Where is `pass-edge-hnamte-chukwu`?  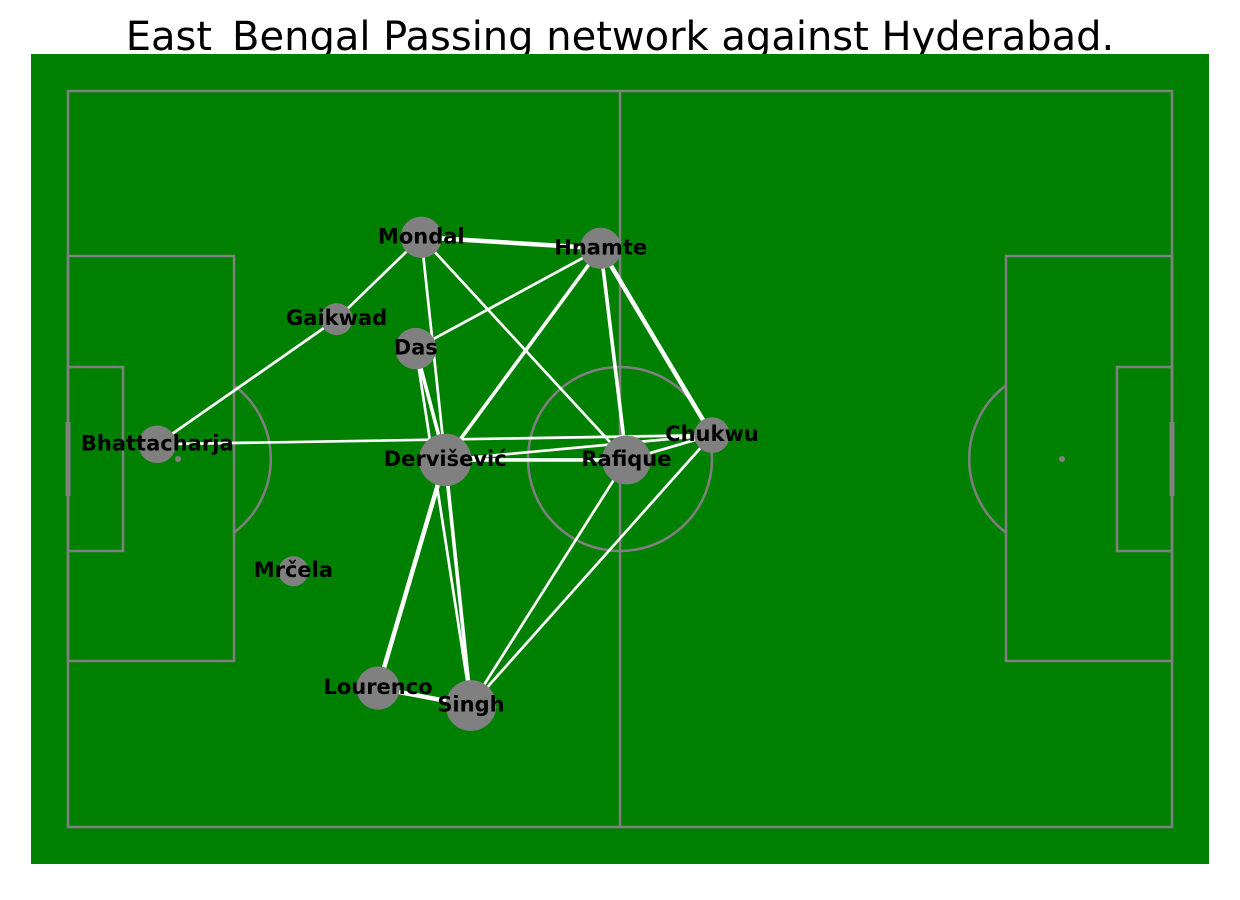 pass-edge-hnamte-chukwu is located at coordinates (656, 342).